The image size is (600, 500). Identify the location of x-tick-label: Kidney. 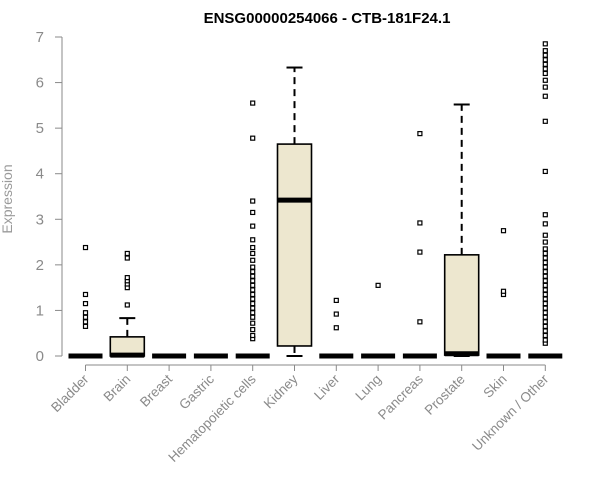
(281, 391).